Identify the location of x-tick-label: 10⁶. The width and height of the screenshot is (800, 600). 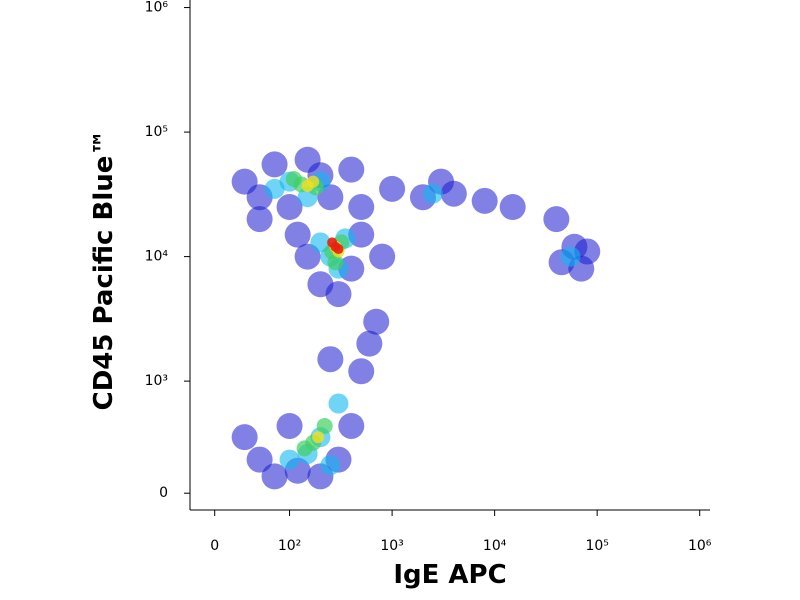
(700, 546).